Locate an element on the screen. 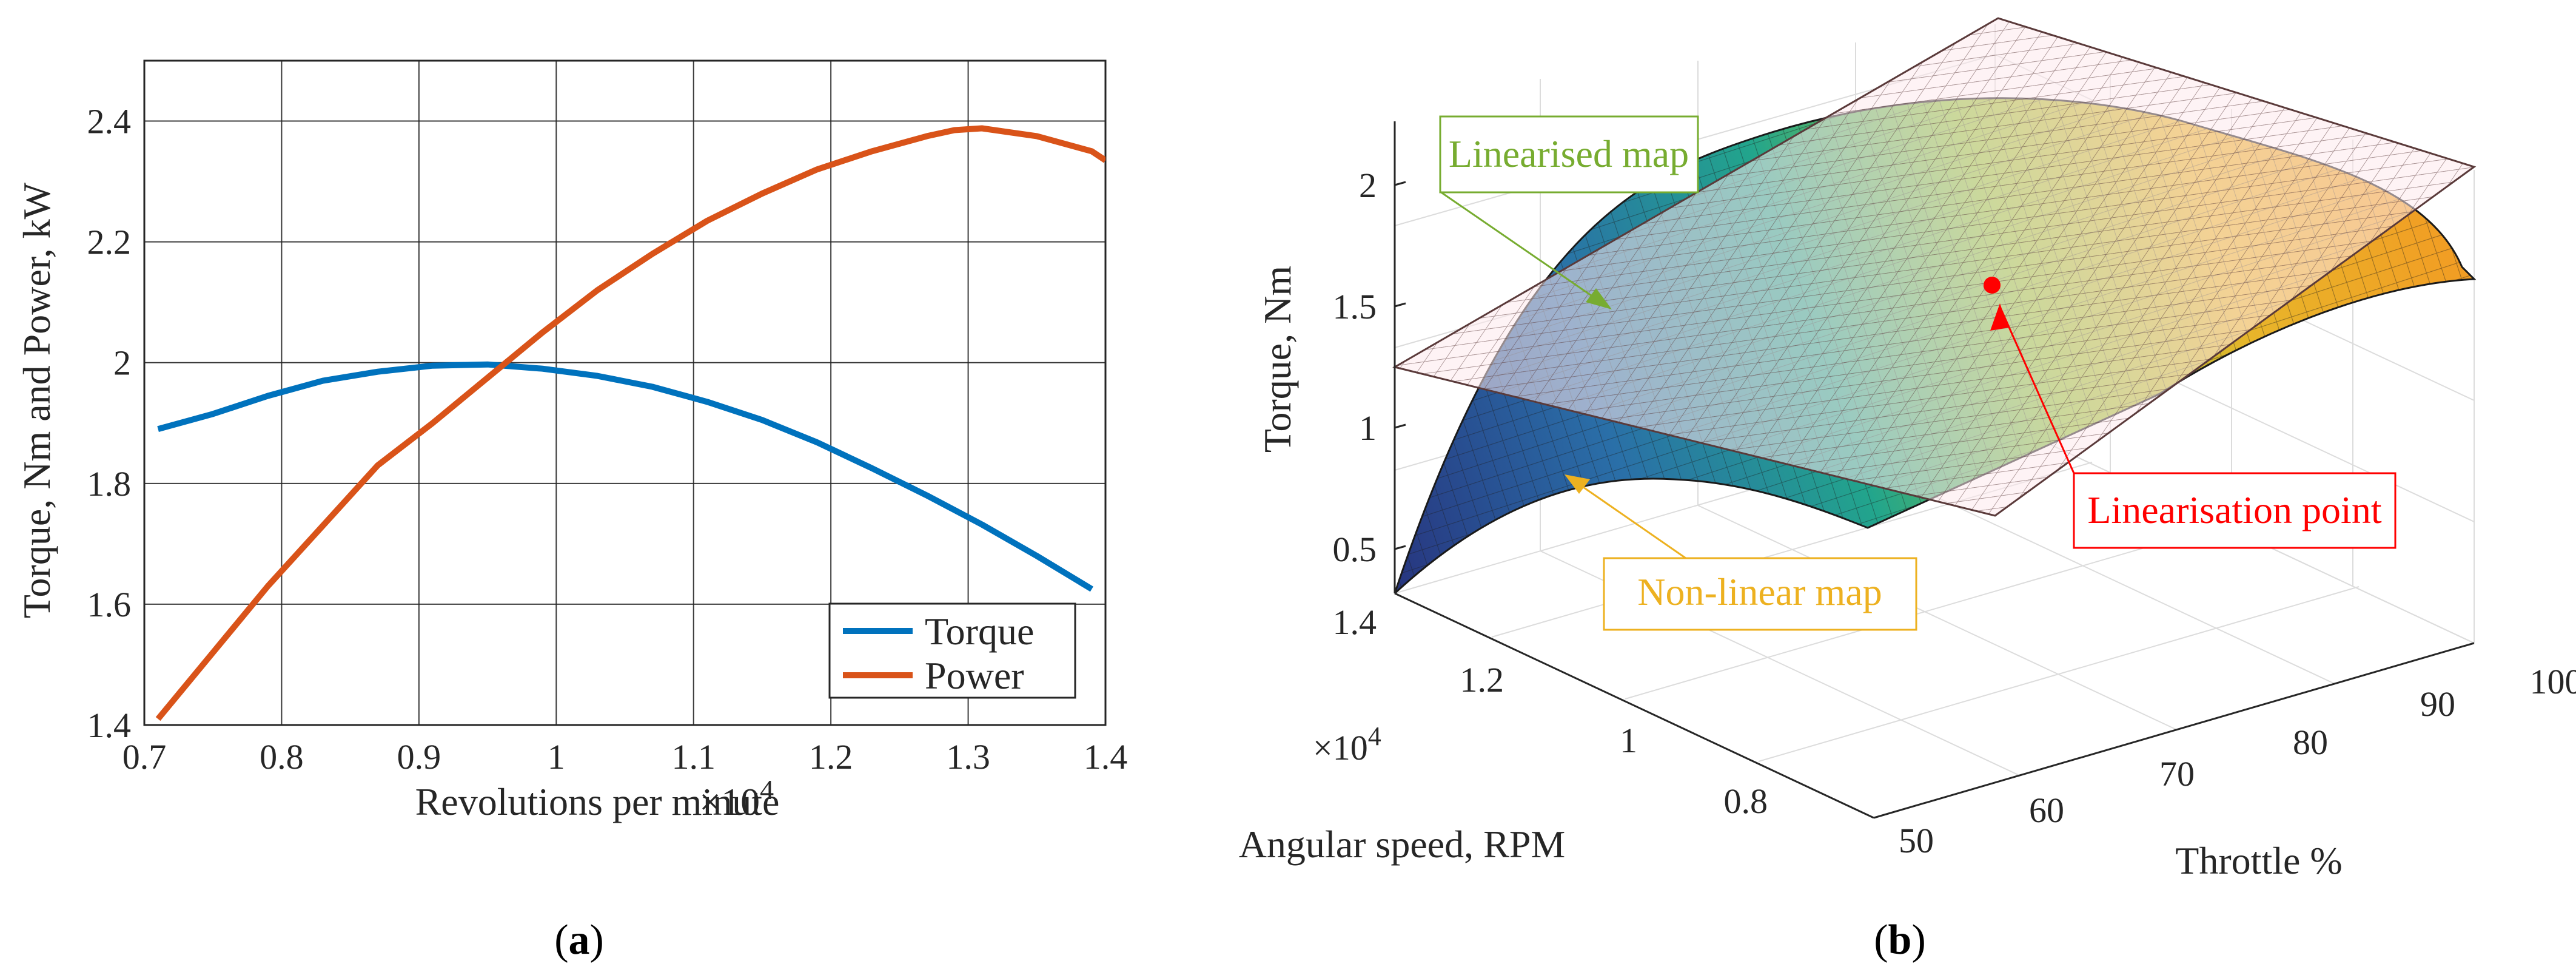 The width and height of the screenshot is (2576, 978). legend-label-power: Power is located at coordinates (974, 675).